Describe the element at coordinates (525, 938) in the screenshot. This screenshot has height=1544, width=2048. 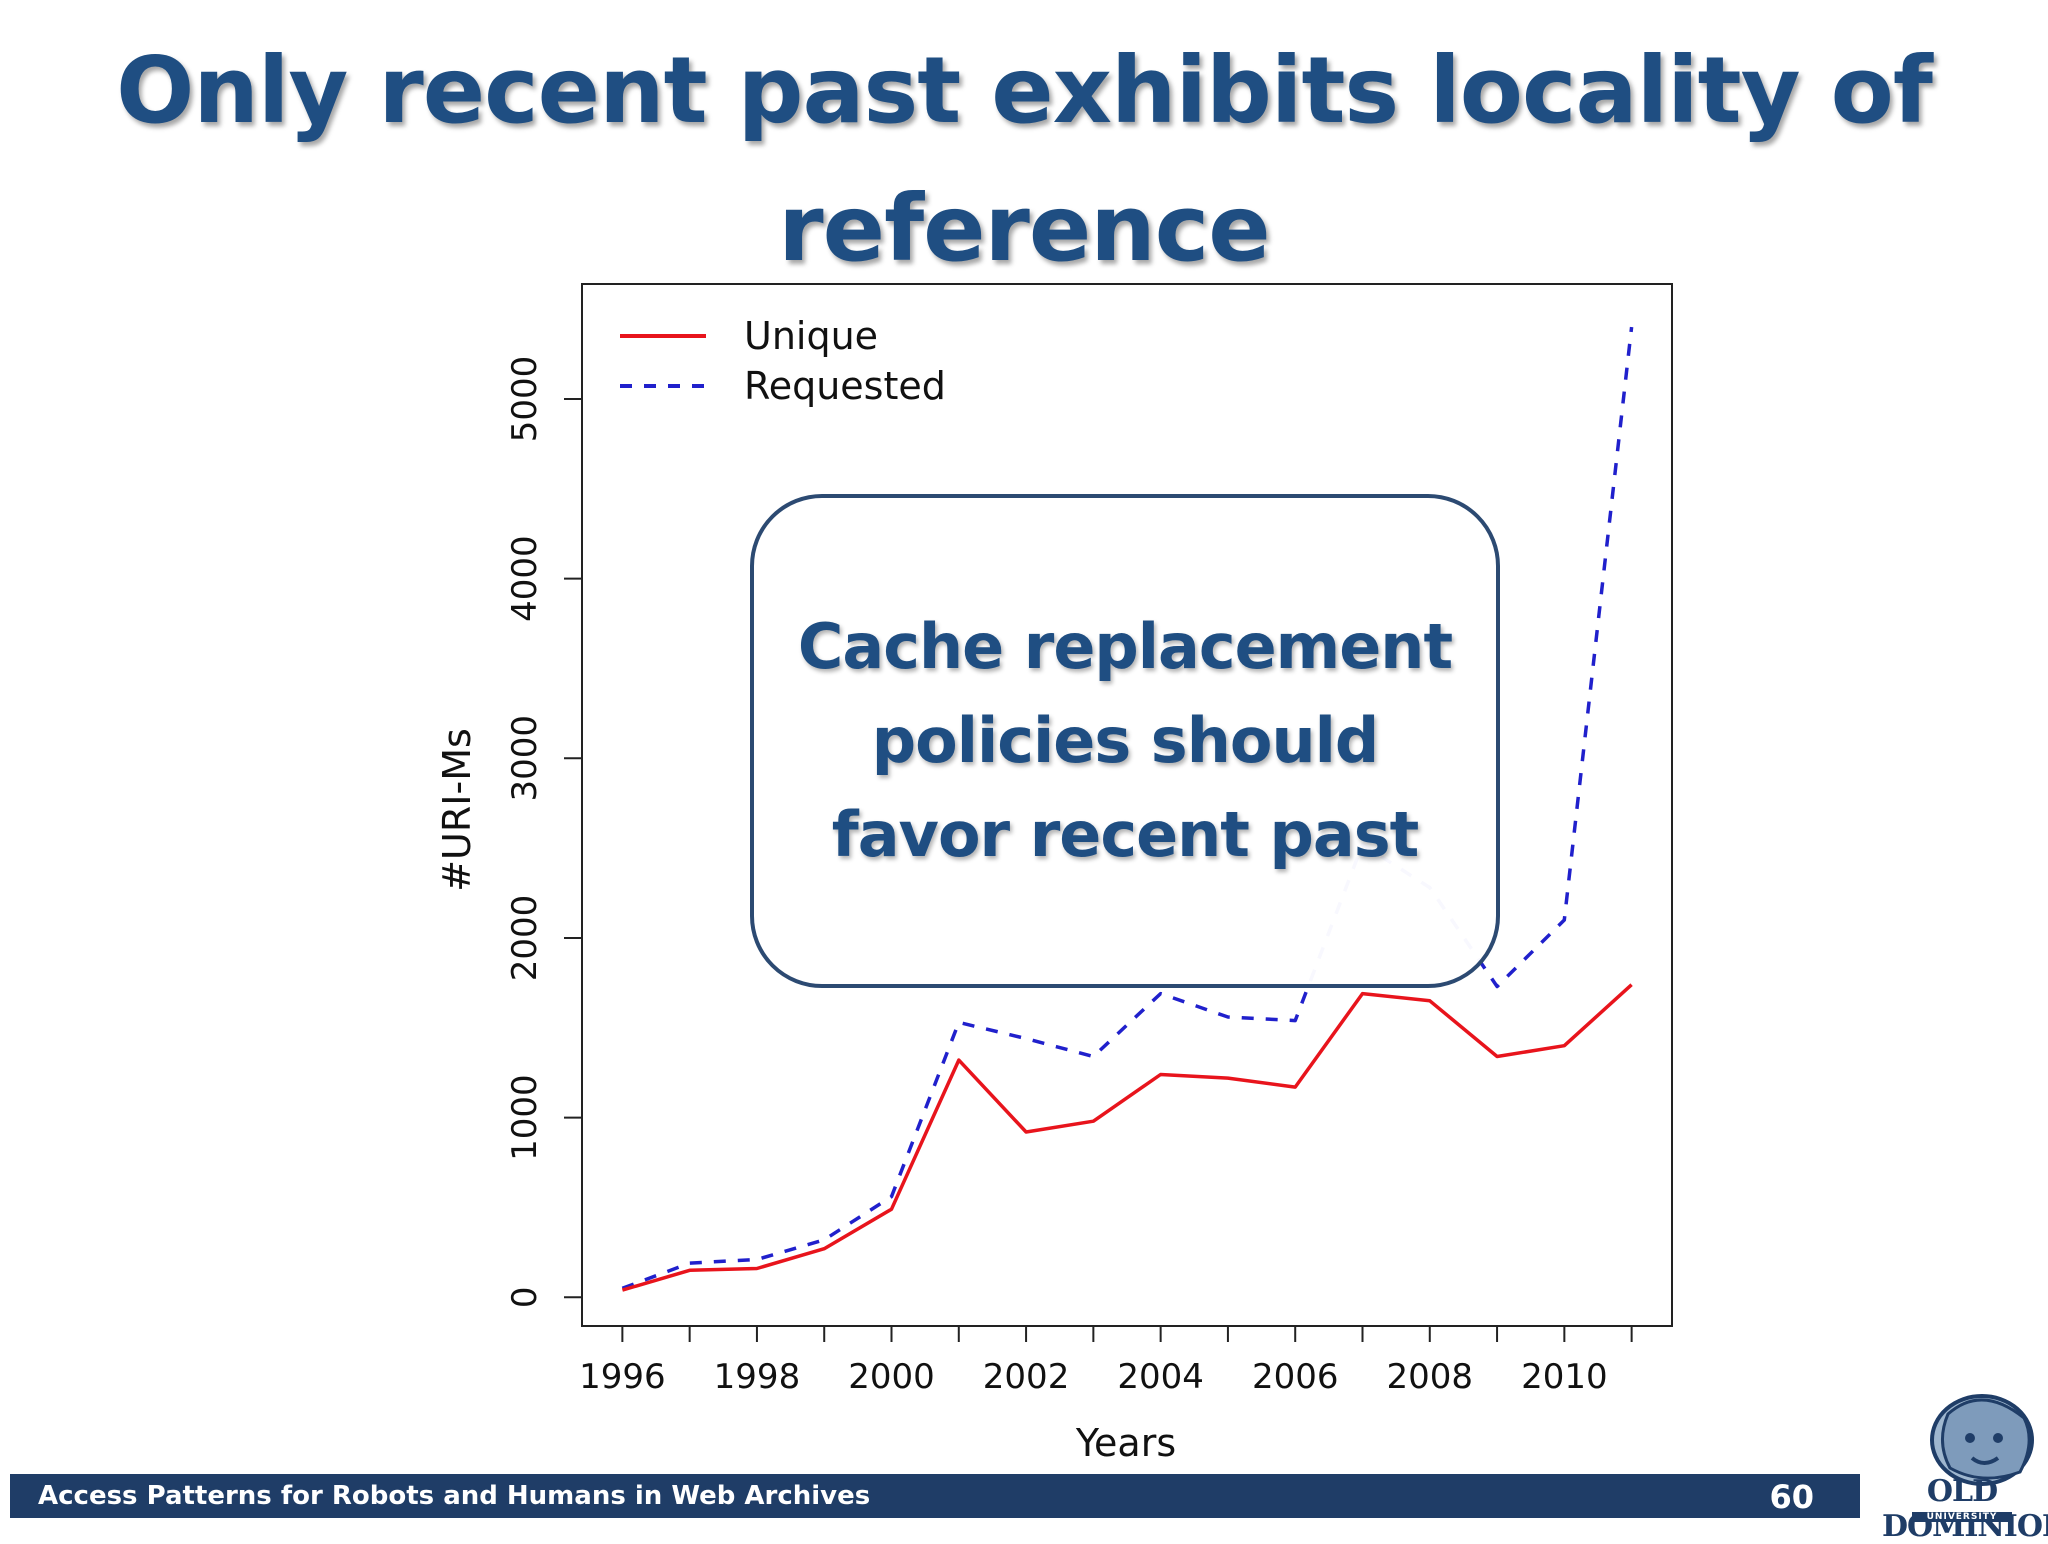
I see `y-tick-label-2: 2000` at that location.